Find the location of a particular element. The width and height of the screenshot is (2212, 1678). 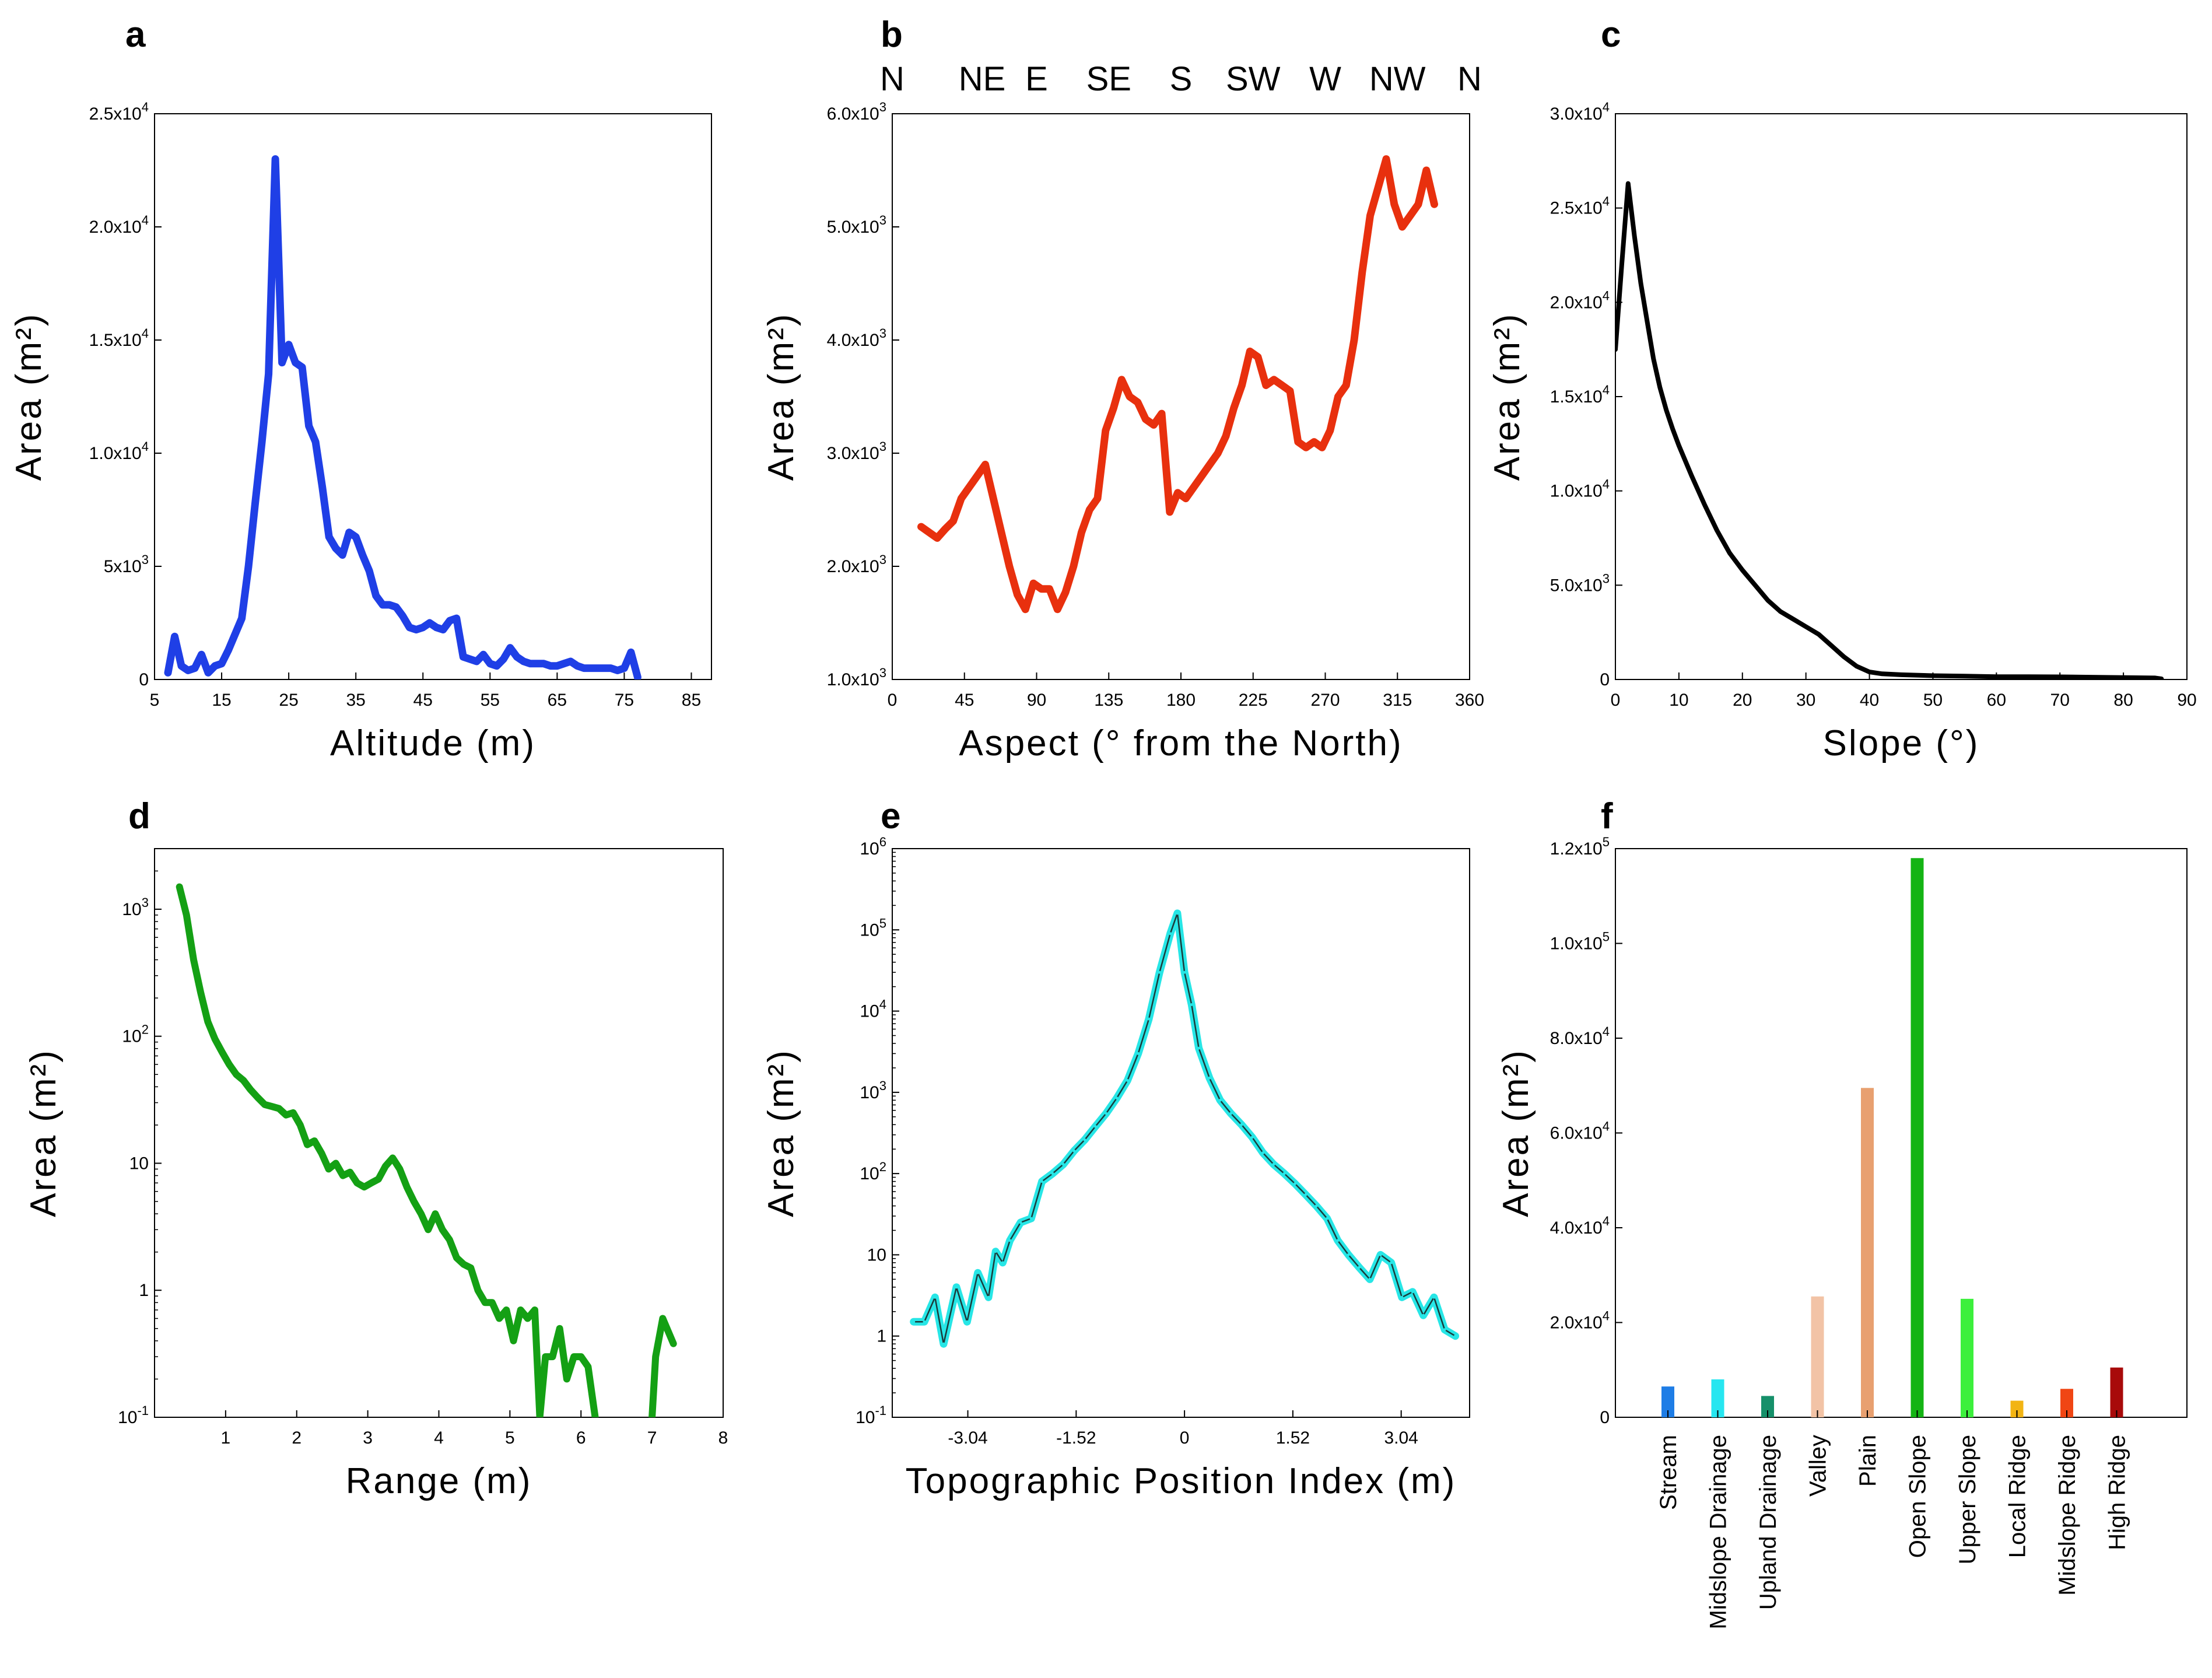

panel-a-ytick-label-4: 2.0x10⁴ is located at coordinates (119, 225).